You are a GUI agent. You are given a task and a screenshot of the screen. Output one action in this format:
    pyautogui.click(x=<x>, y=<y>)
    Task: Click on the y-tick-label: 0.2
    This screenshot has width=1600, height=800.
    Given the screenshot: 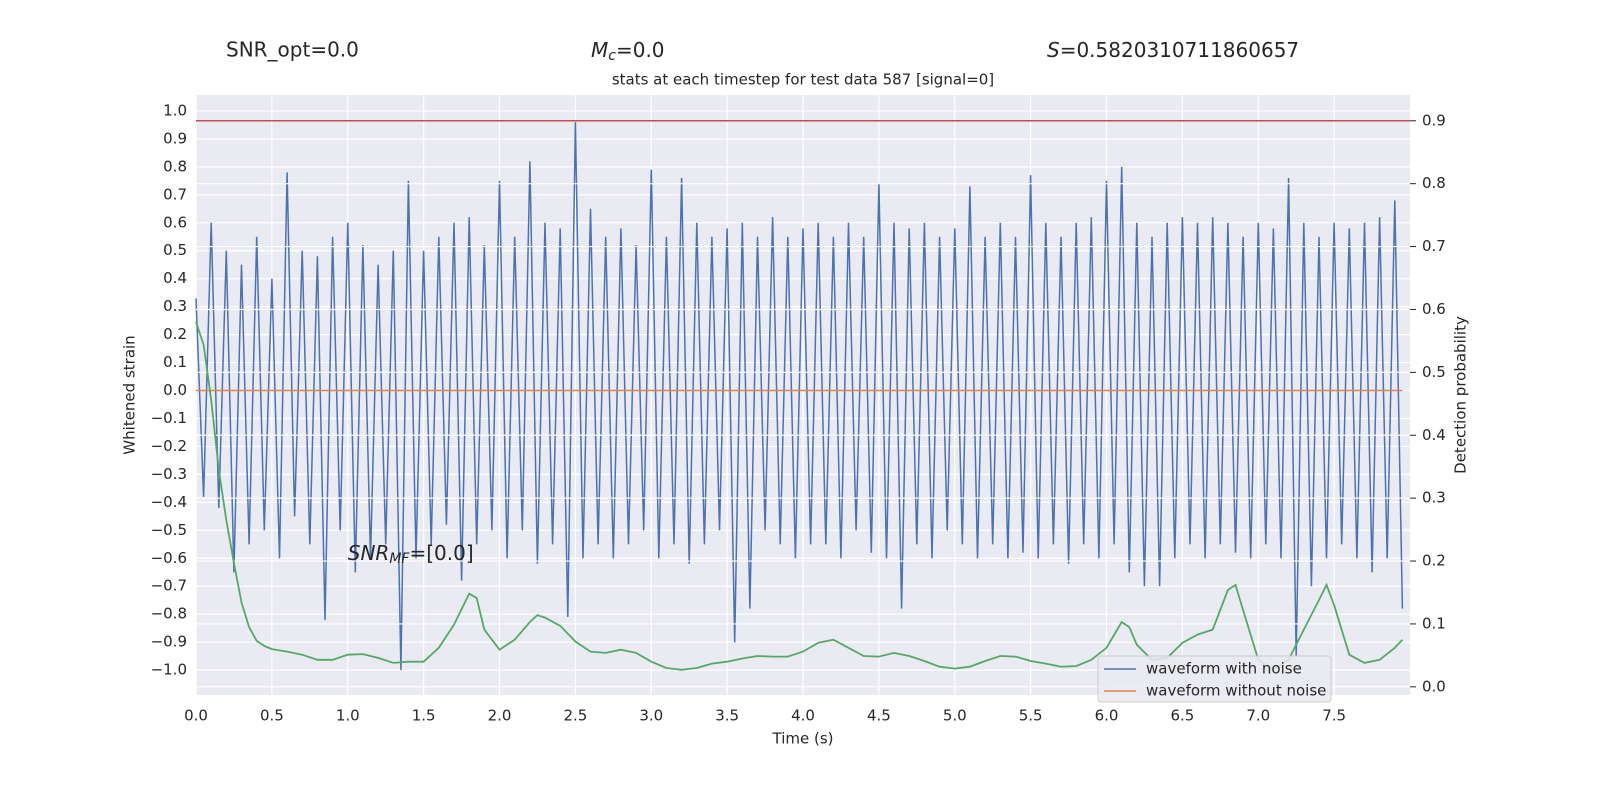 What is the action you would take?
    pyautogui.click(x=175, y=334)
    